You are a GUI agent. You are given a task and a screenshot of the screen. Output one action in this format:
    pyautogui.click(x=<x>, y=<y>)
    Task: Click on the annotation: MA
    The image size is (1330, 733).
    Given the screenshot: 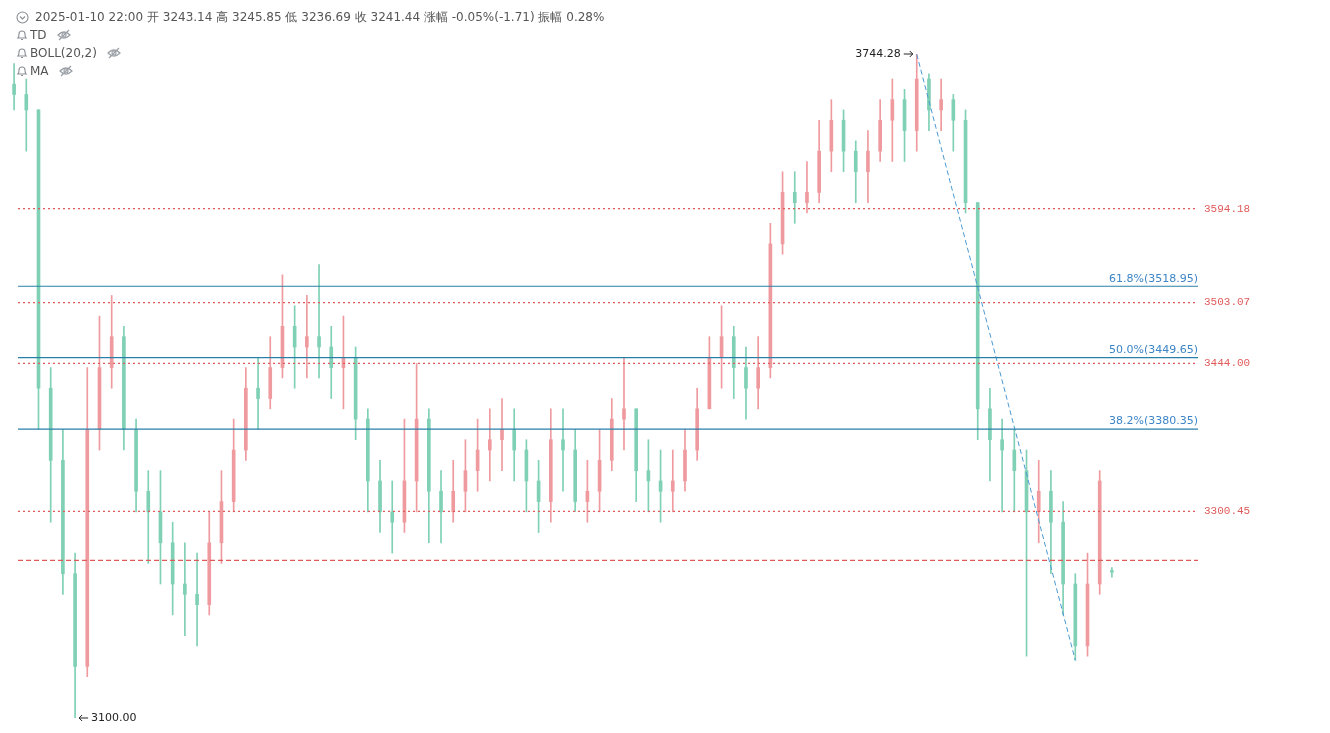 What is the action you would take?
    pyautogui.click(x=39, y=71)
    